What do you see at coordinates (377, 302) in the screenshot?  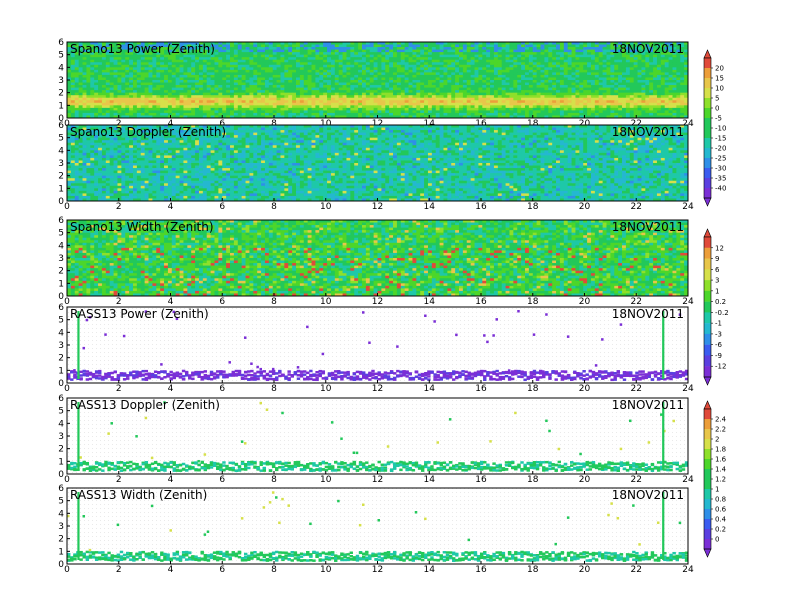 I see `x-tick-label: 12` at bounding box center [377, 302].